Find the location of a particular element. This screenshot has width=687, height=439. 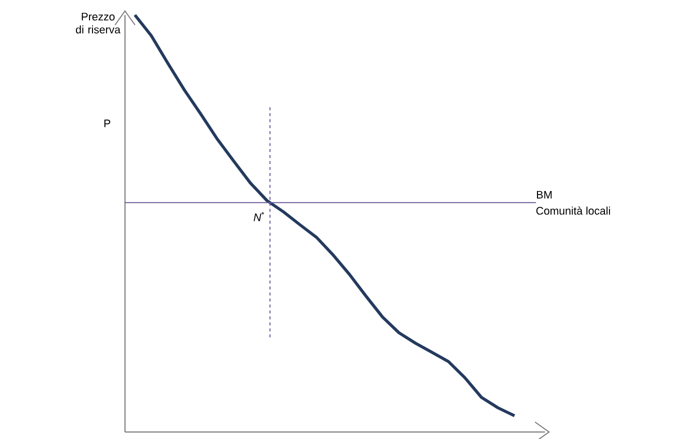

text: P is located at coordinates (107, 124).